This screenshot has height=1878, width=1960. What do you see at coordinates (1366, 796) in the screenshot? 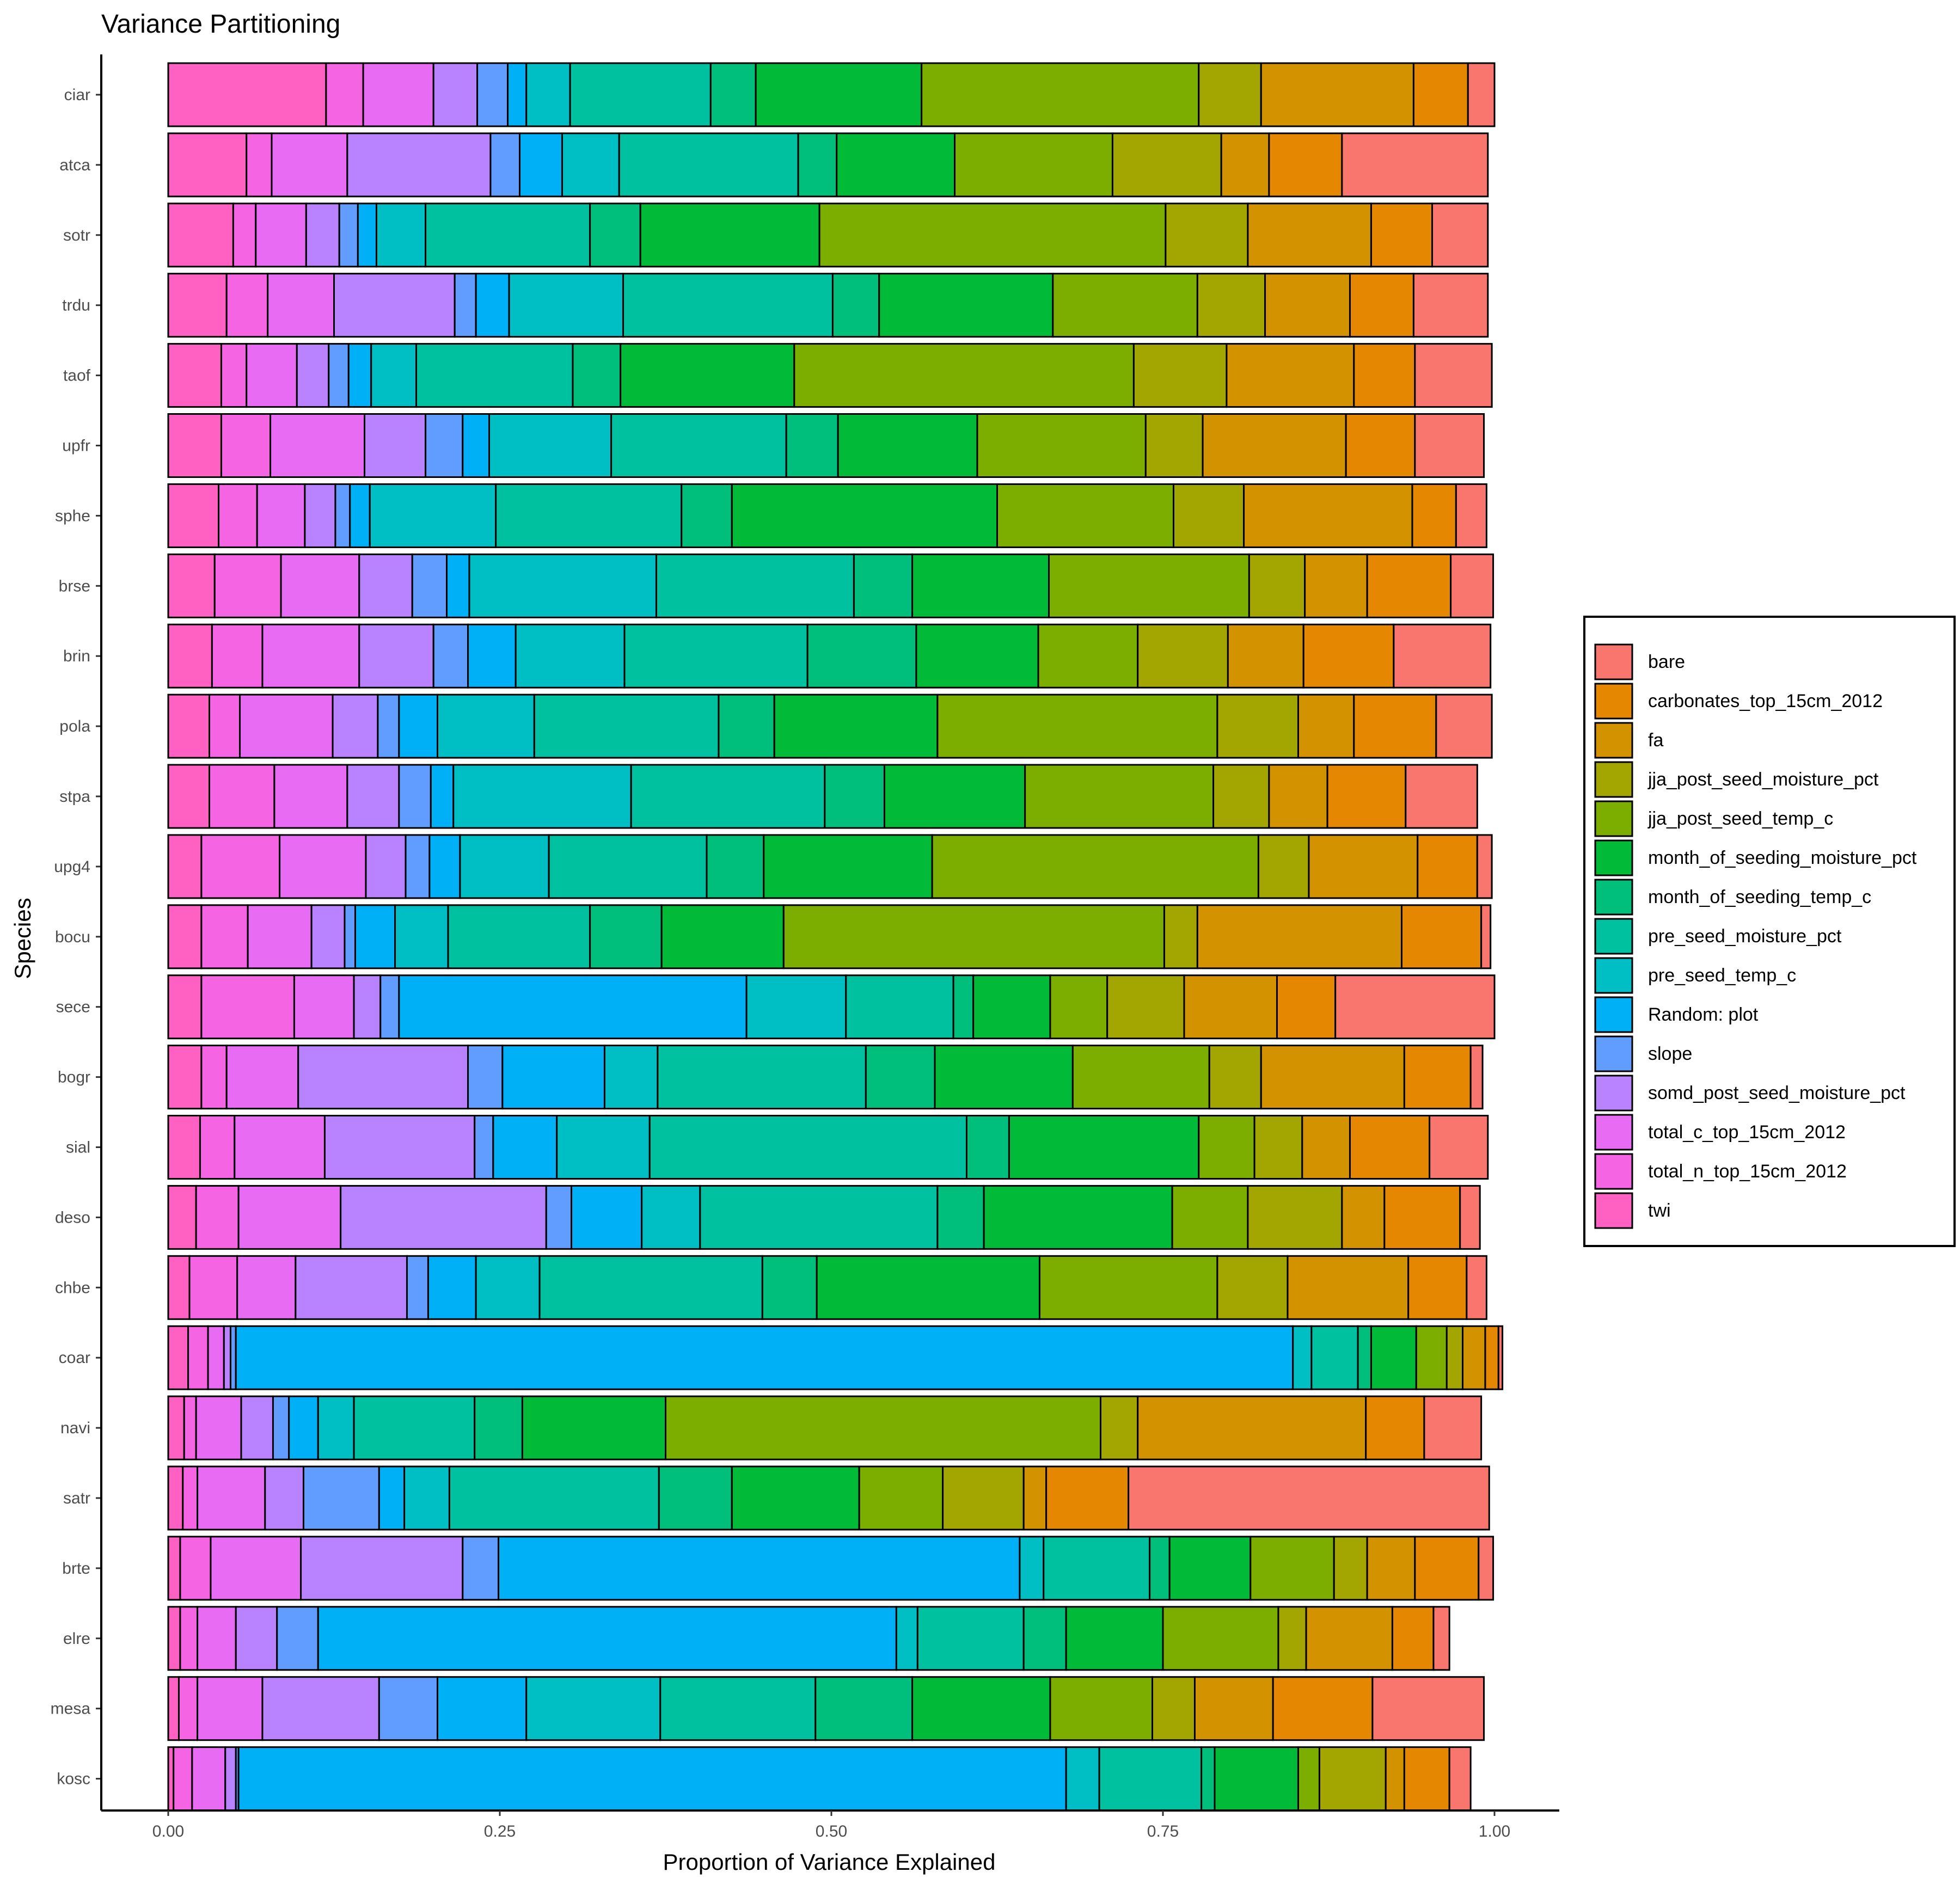
I see `bar-segment-stpa-carbonates-top-15cm-2012` at bounding box center [1366, 796].